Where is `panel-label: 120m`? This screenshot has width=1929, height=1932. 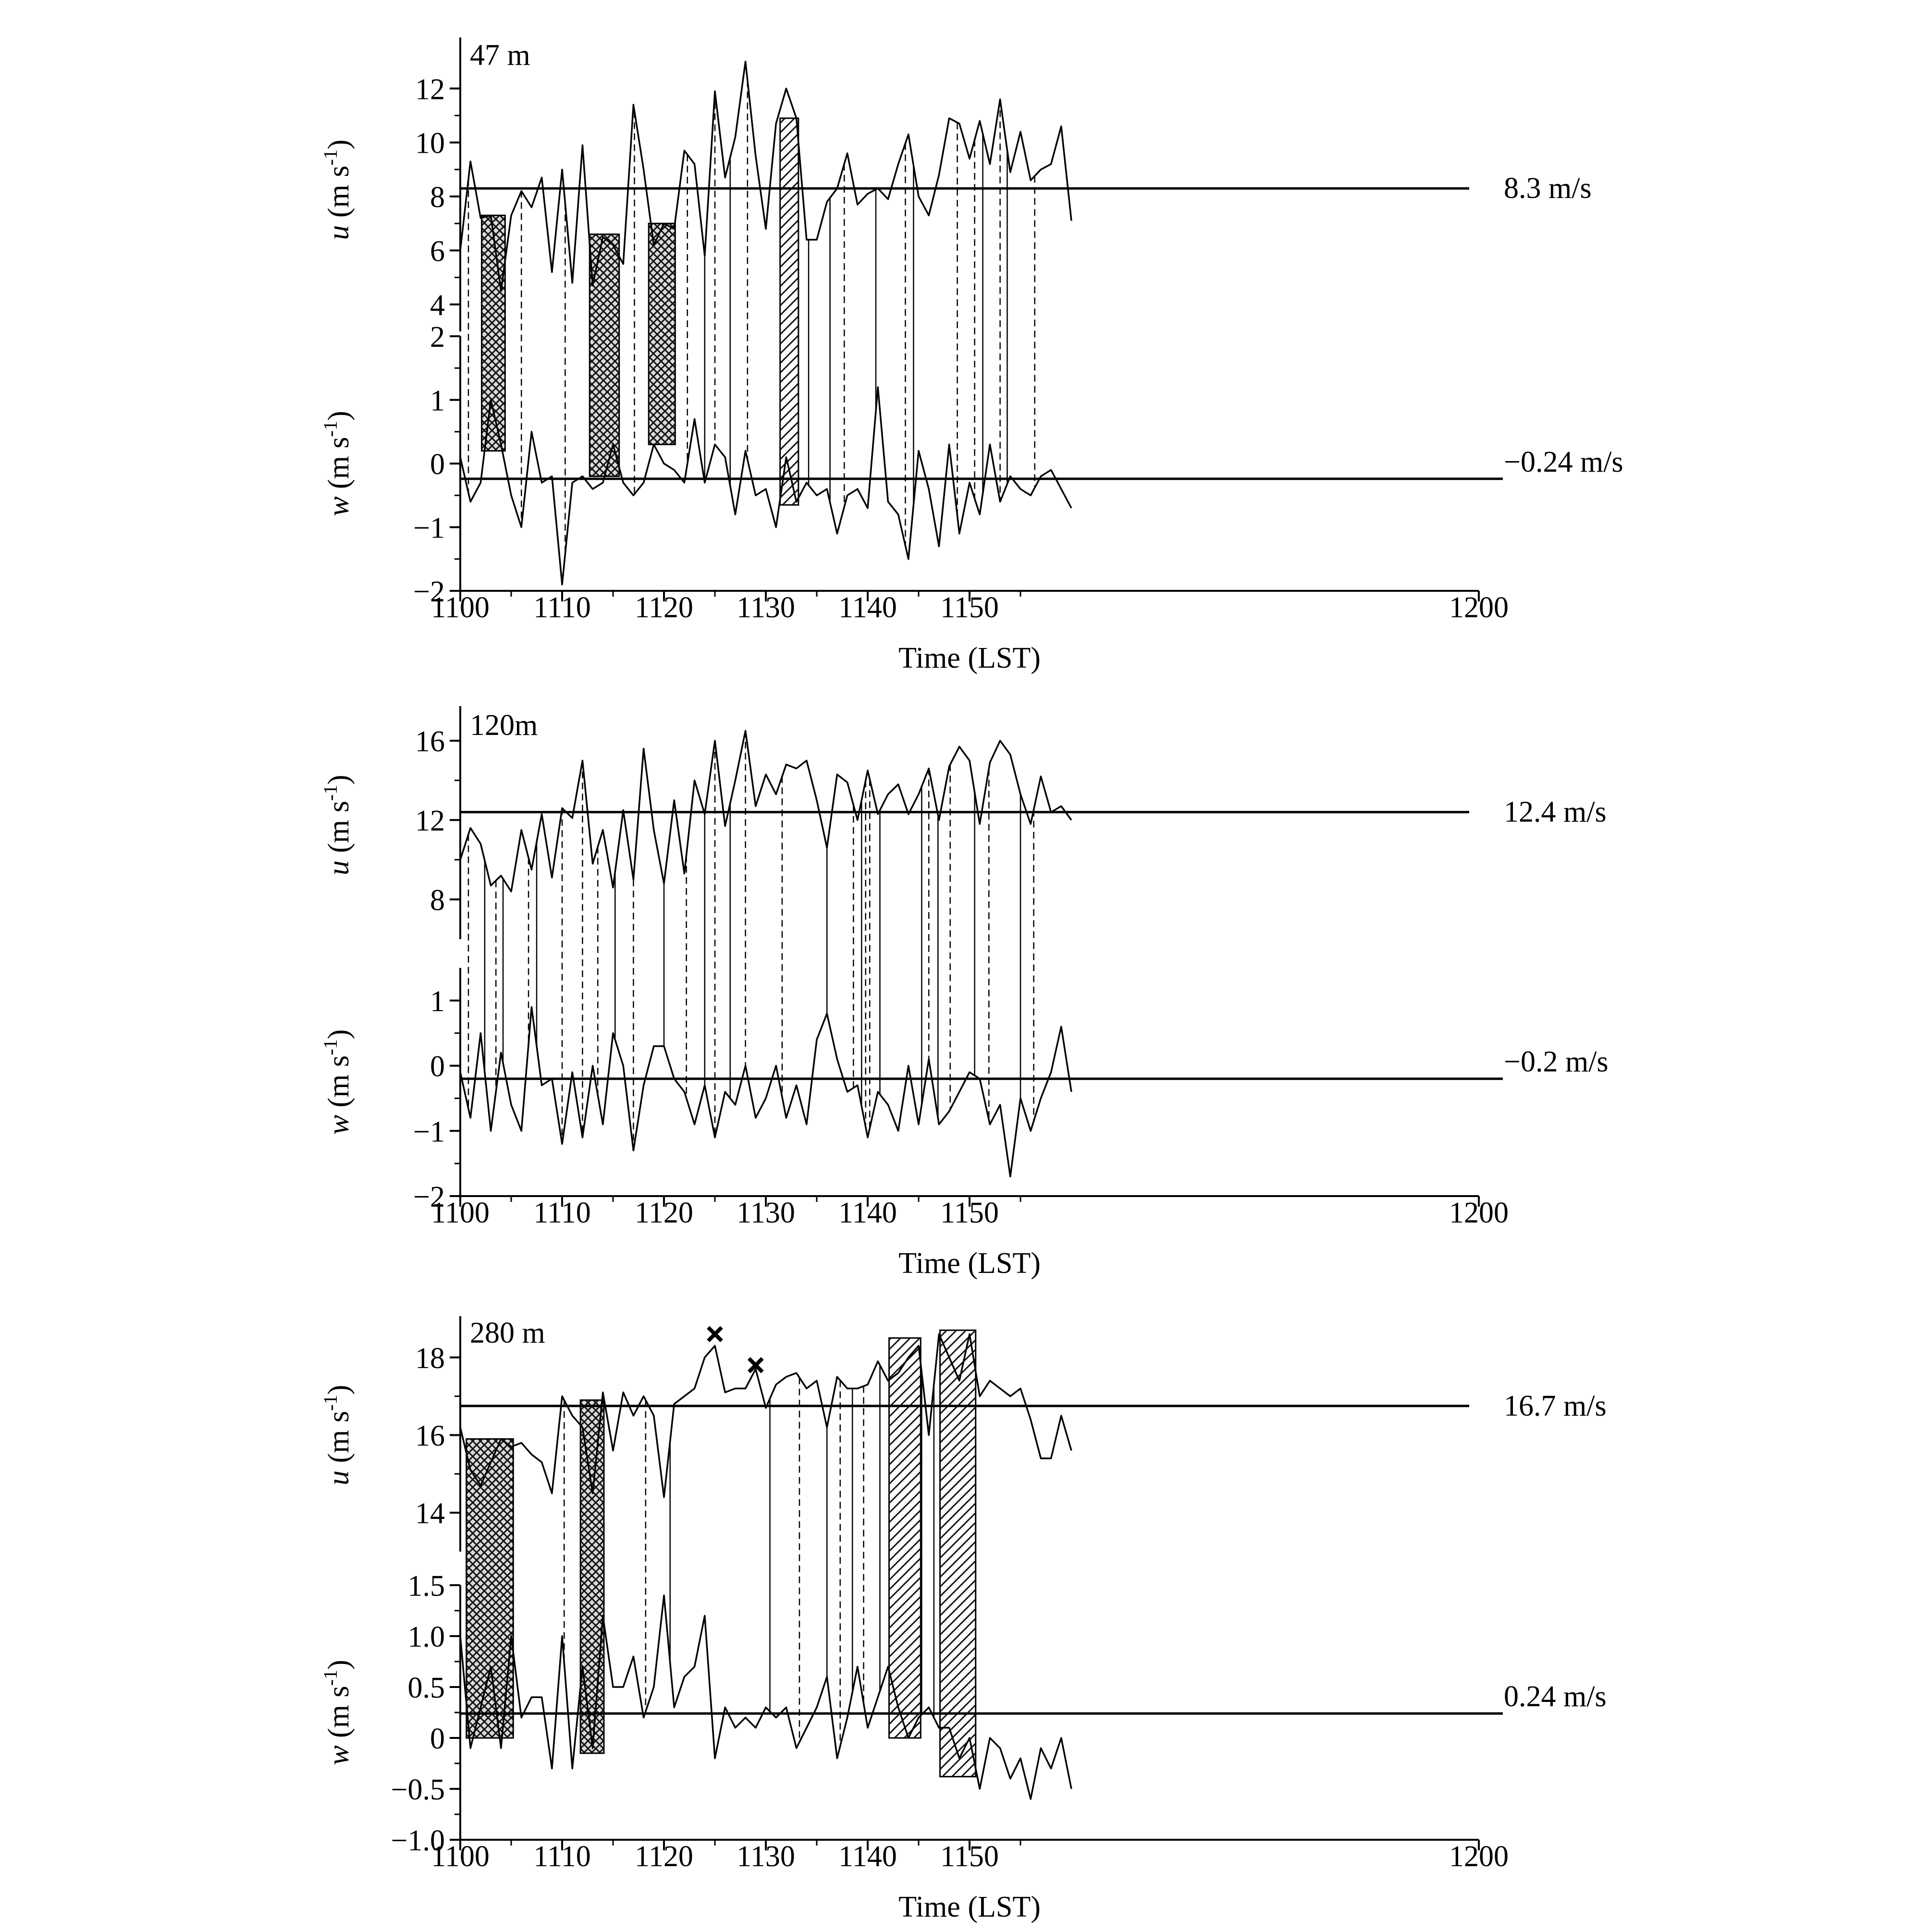
panel-label: 120m is located at coordinates (504, 725).